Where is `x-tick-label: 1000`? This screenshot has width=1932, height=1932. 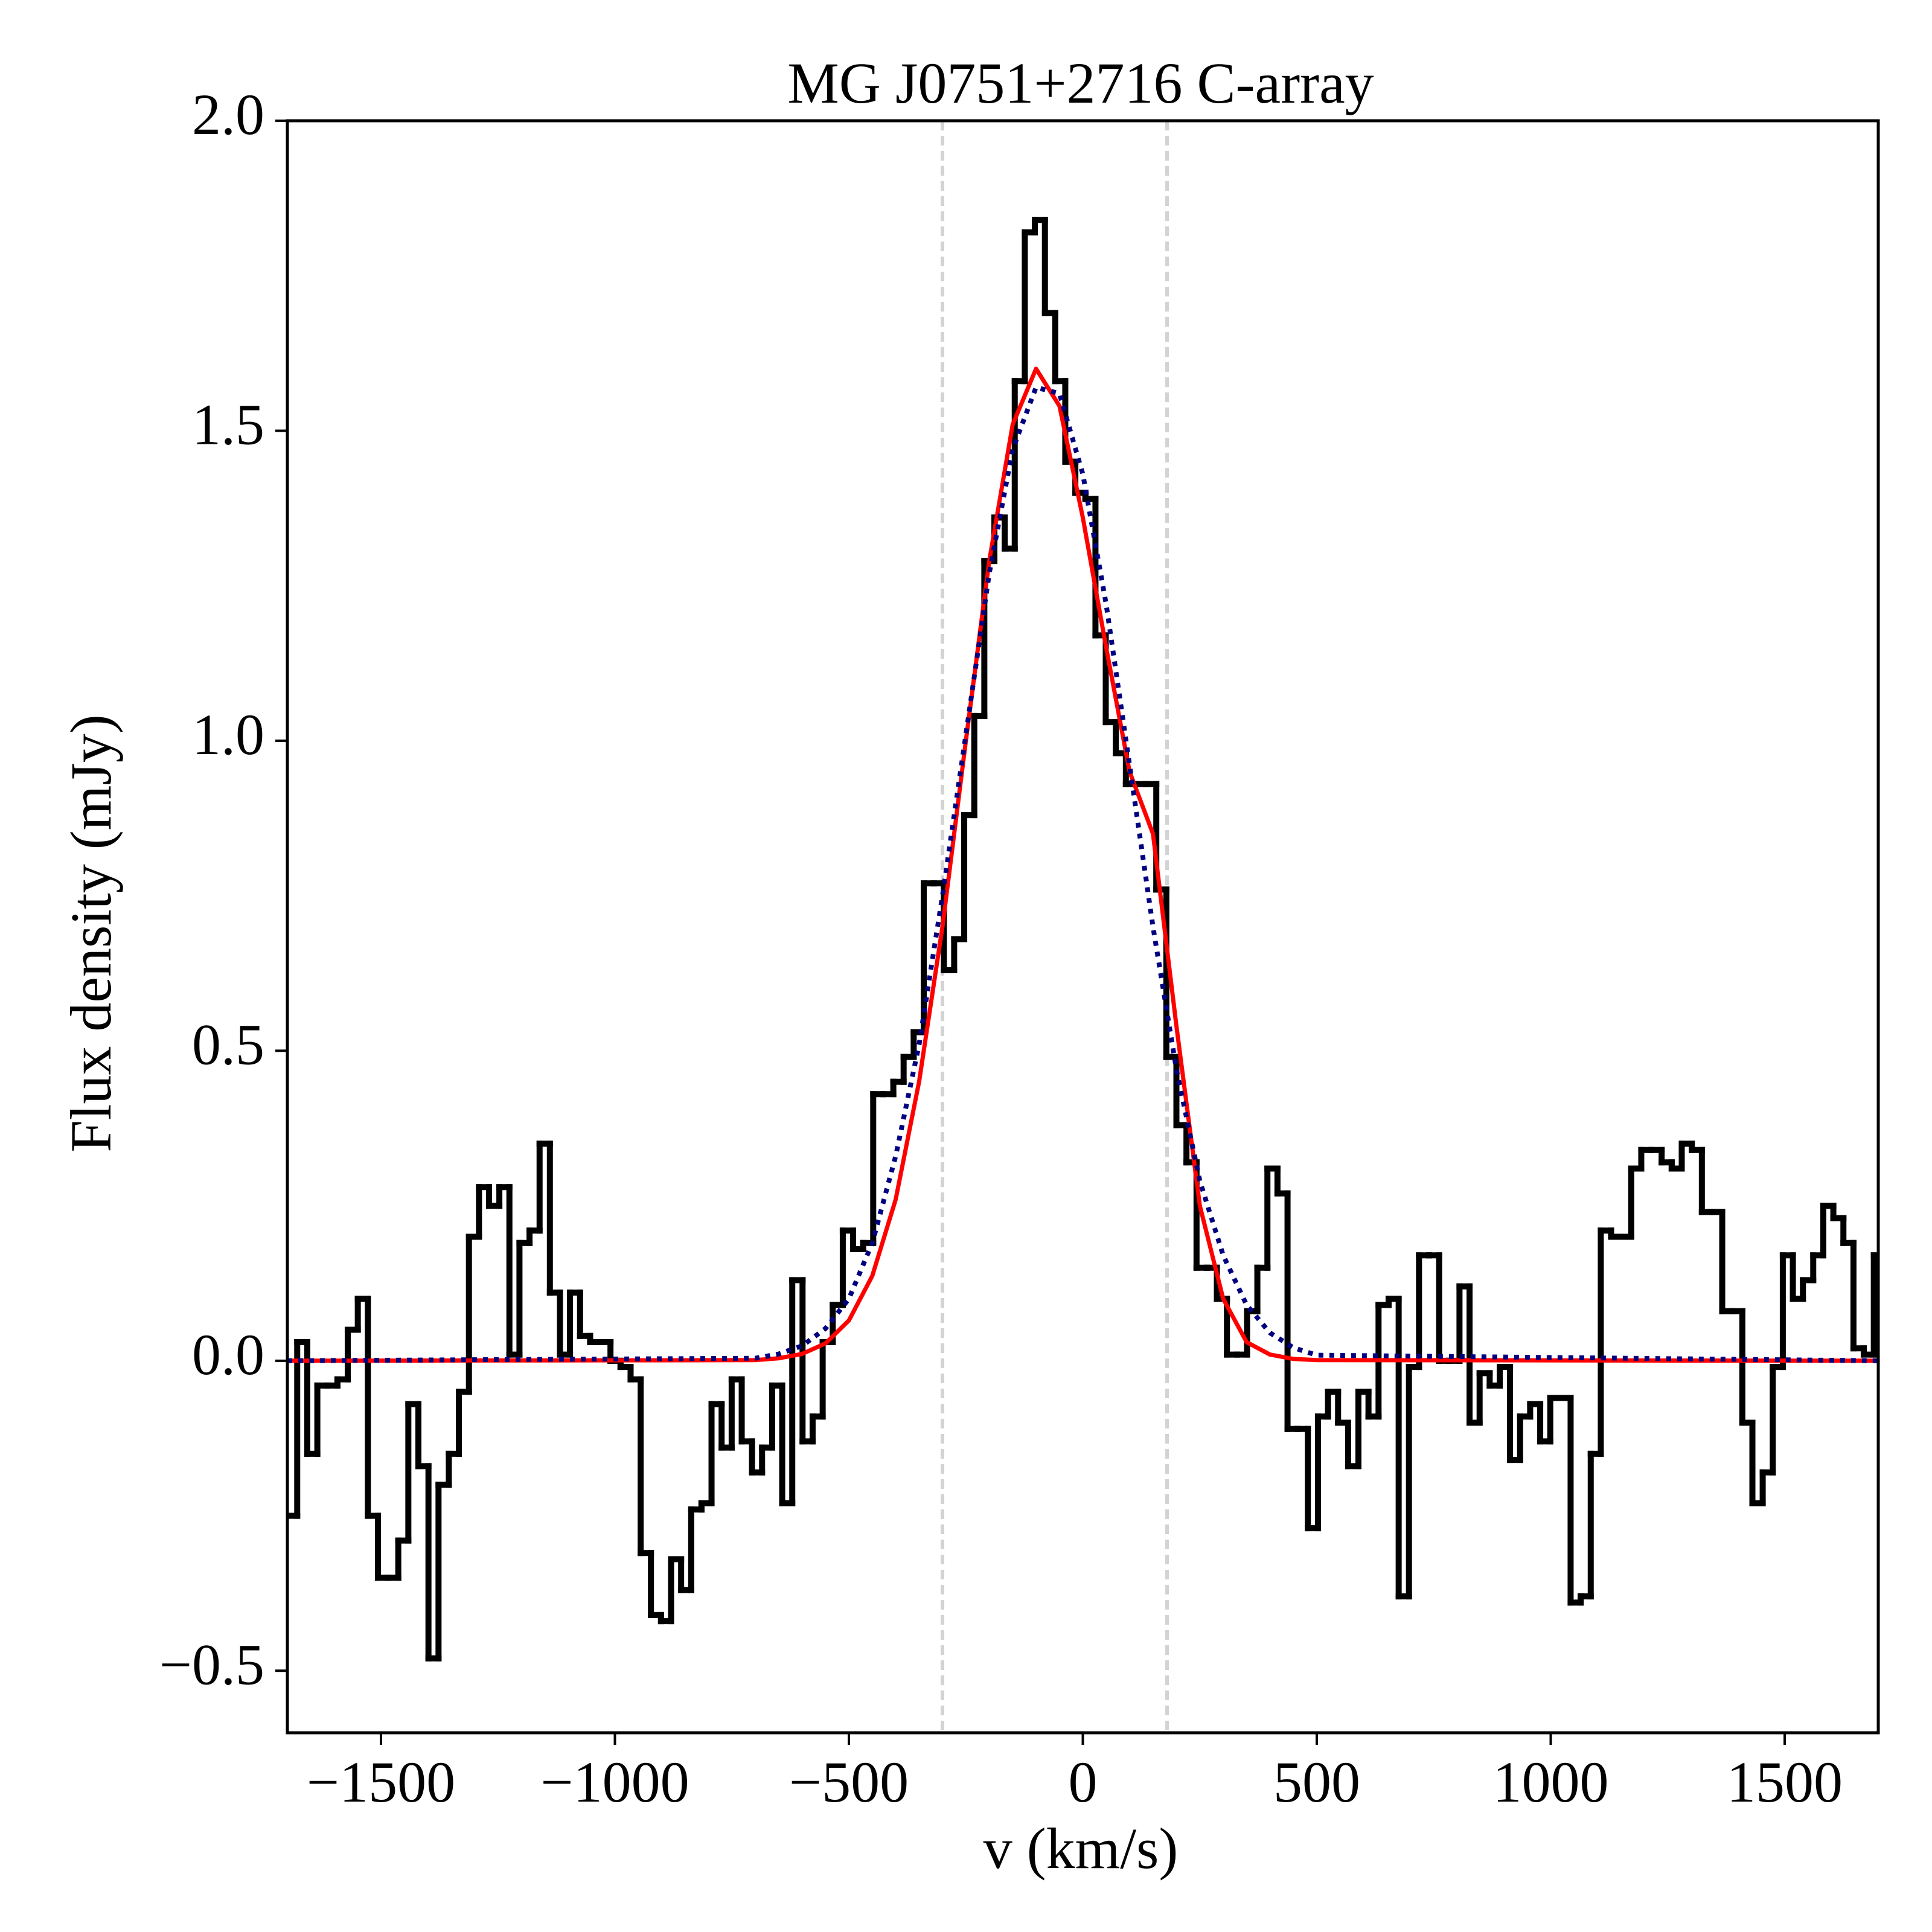
x-tick-label: 1000 is located at coordinates (1551, 1782).